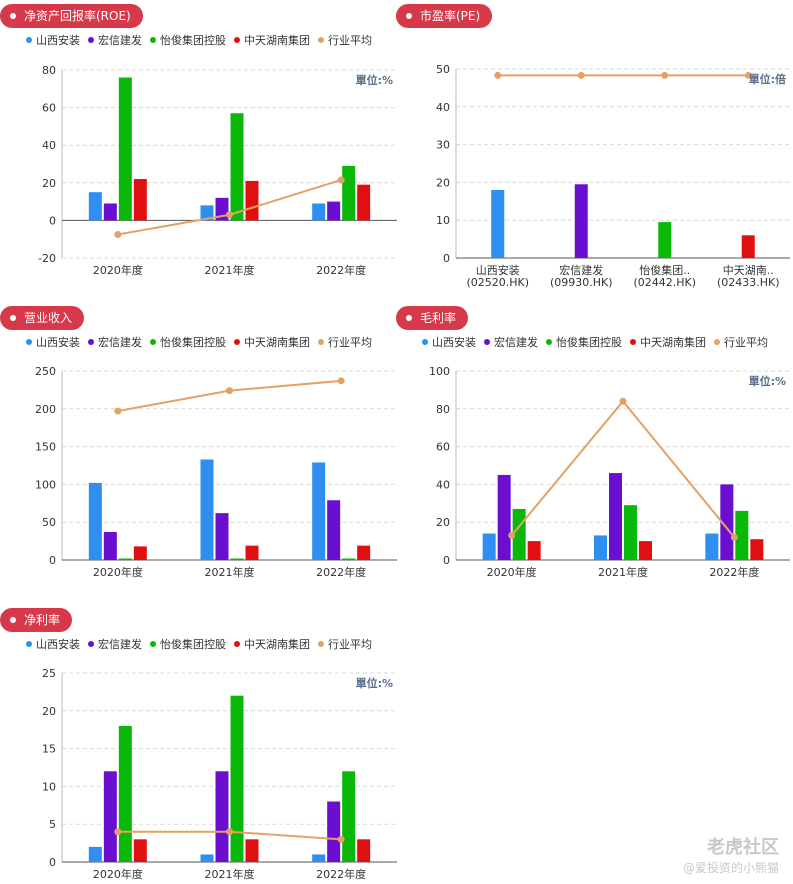  I want to click on y-tick-label: 40, so click(443, 484).